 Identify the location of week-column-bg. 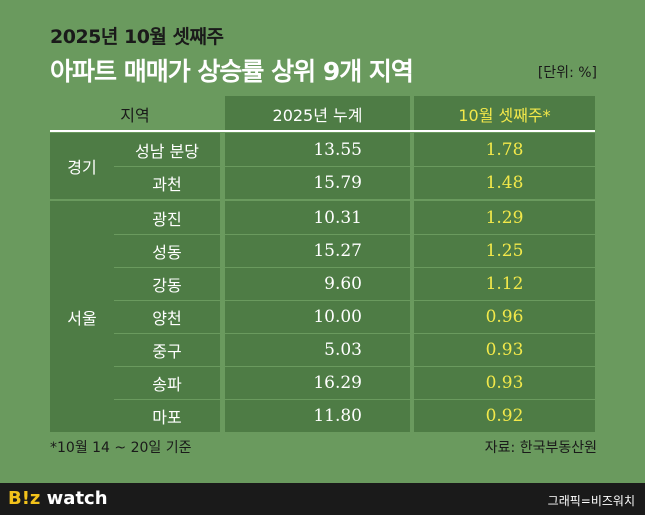
(504, 316).